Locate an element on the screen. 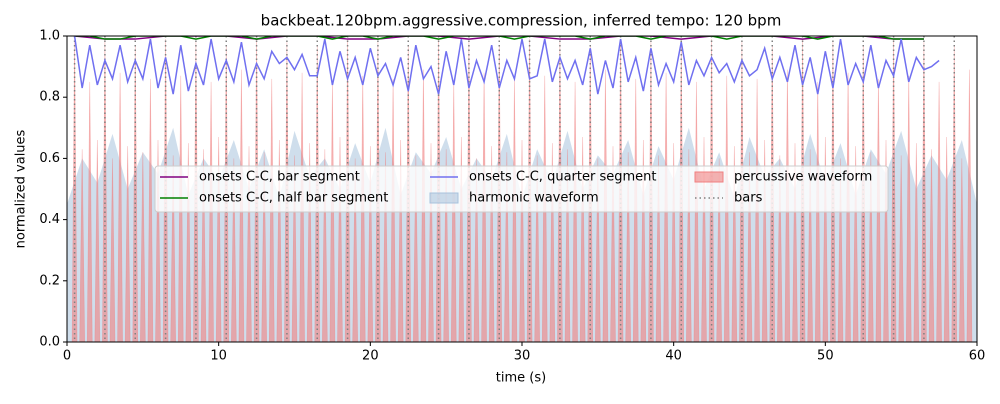 The width and height of the screenshot is (1000, 404). x-tick-label: 10 is located at coordinates (218, 356).